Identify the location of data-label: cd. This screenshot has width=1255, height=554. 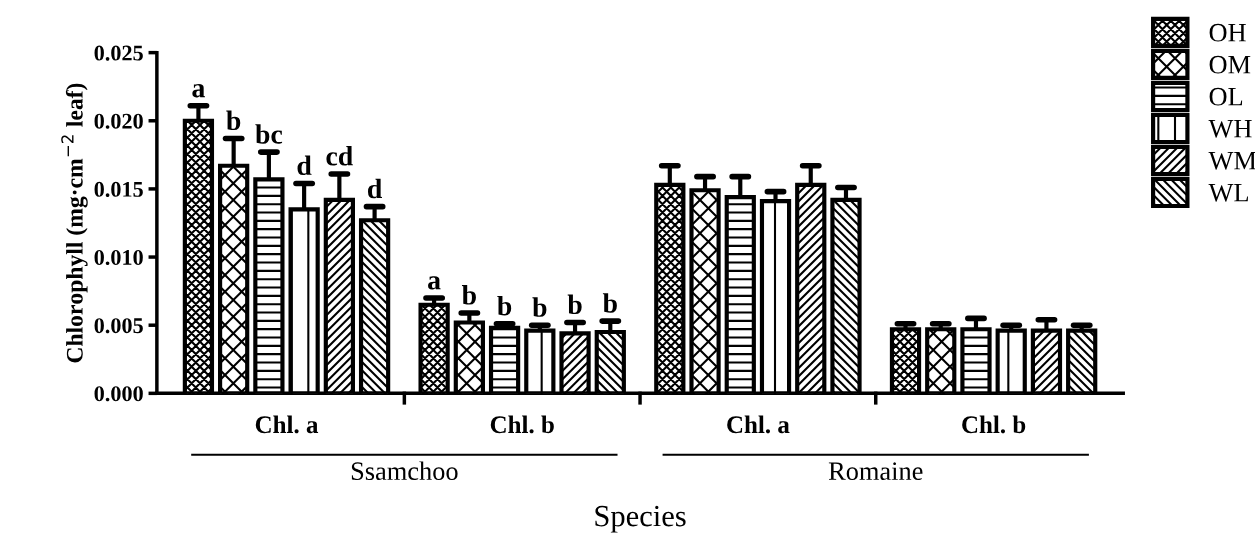
(339, 156).